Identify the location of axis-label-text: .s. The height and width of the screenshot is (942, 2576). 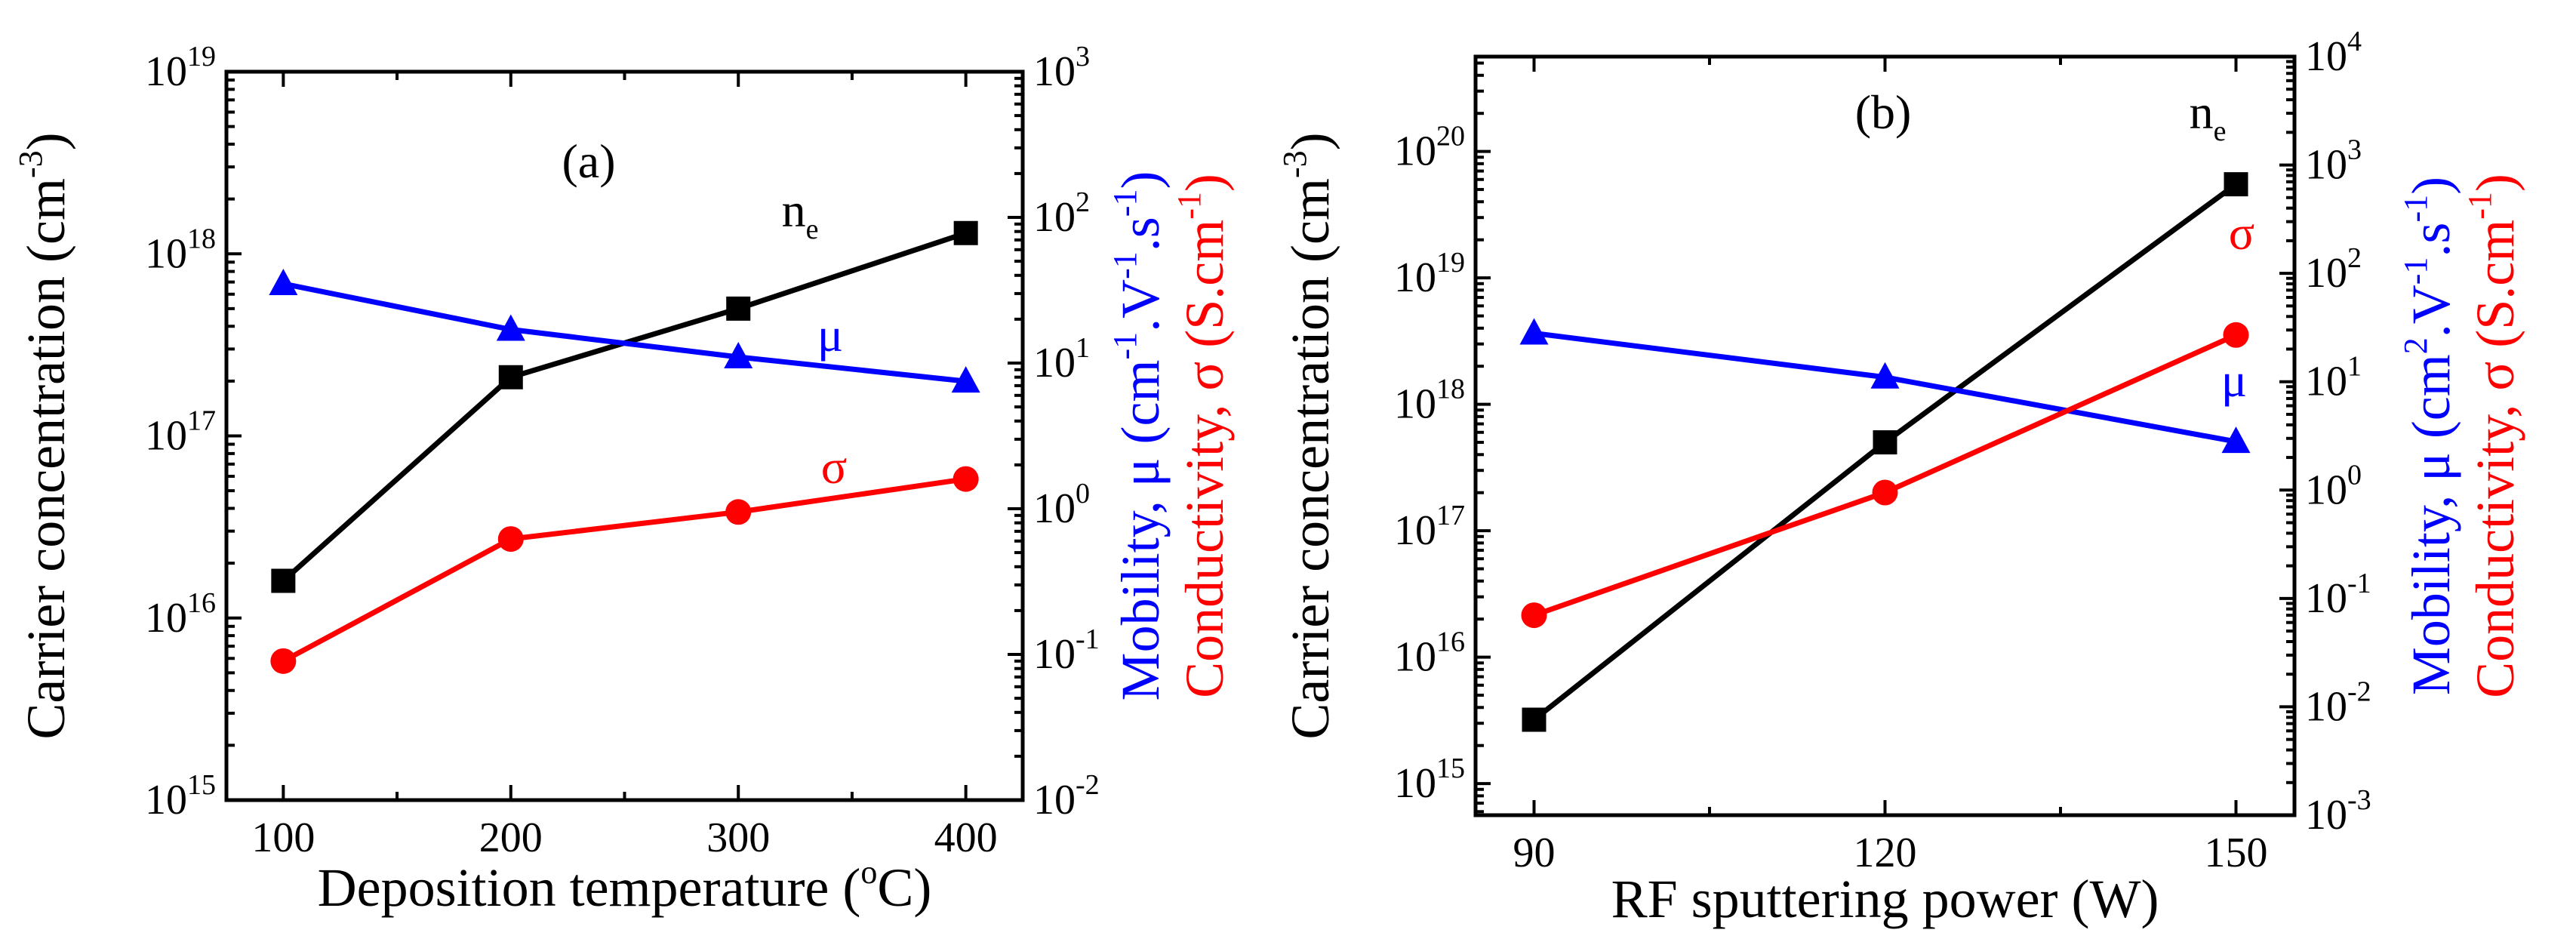
(1140, 234).